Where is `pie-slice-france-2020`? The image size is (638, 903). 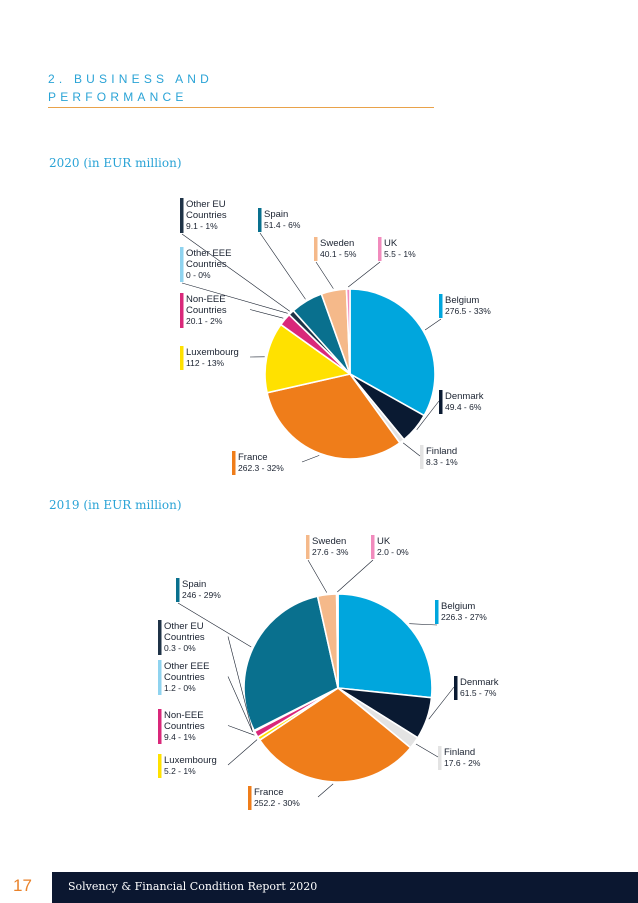 pie-slice-france-2020 is located at coordinates (333, 416).